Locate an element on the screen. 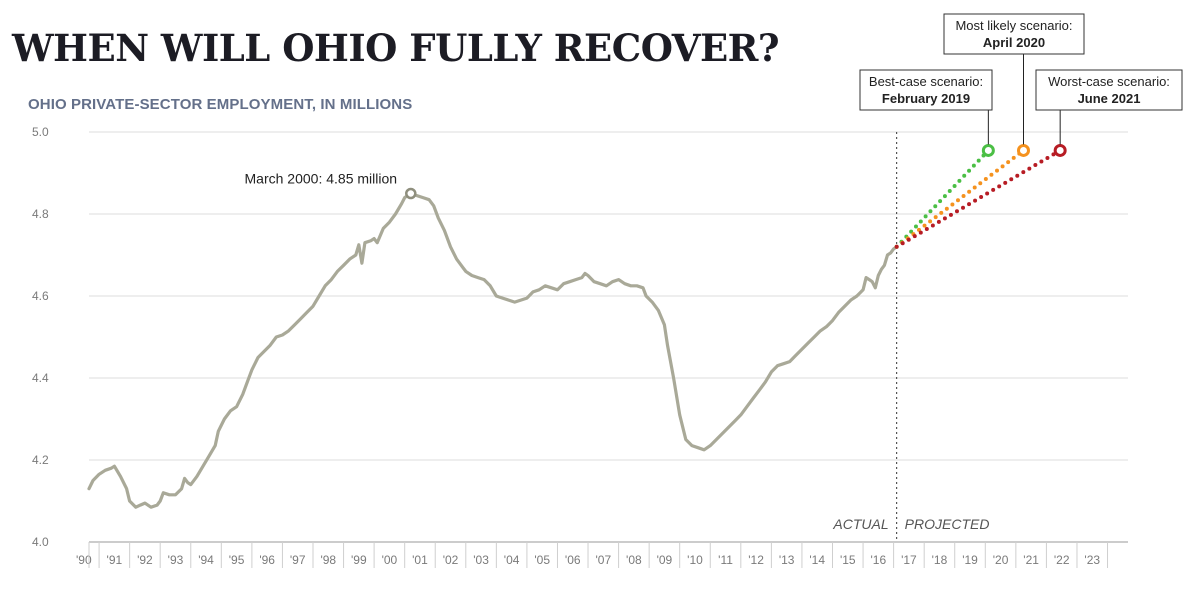 This screenshot has height=613, width=1202. x-tick-label: '97 is located at coordinates (298, 560).